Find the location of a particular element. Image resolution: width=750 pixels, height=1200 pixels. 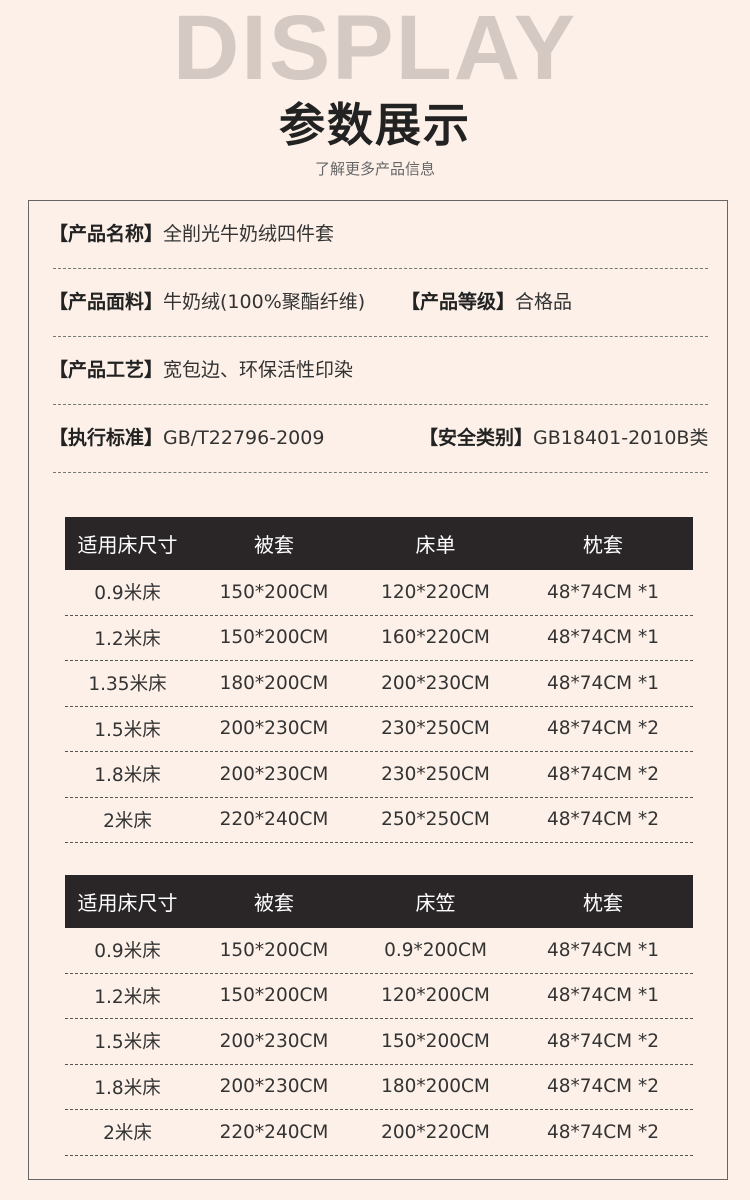

table-row: 0.9米床 150*200CM 120*220CM 48*74CM *1 is located at coordinates (379, 593).